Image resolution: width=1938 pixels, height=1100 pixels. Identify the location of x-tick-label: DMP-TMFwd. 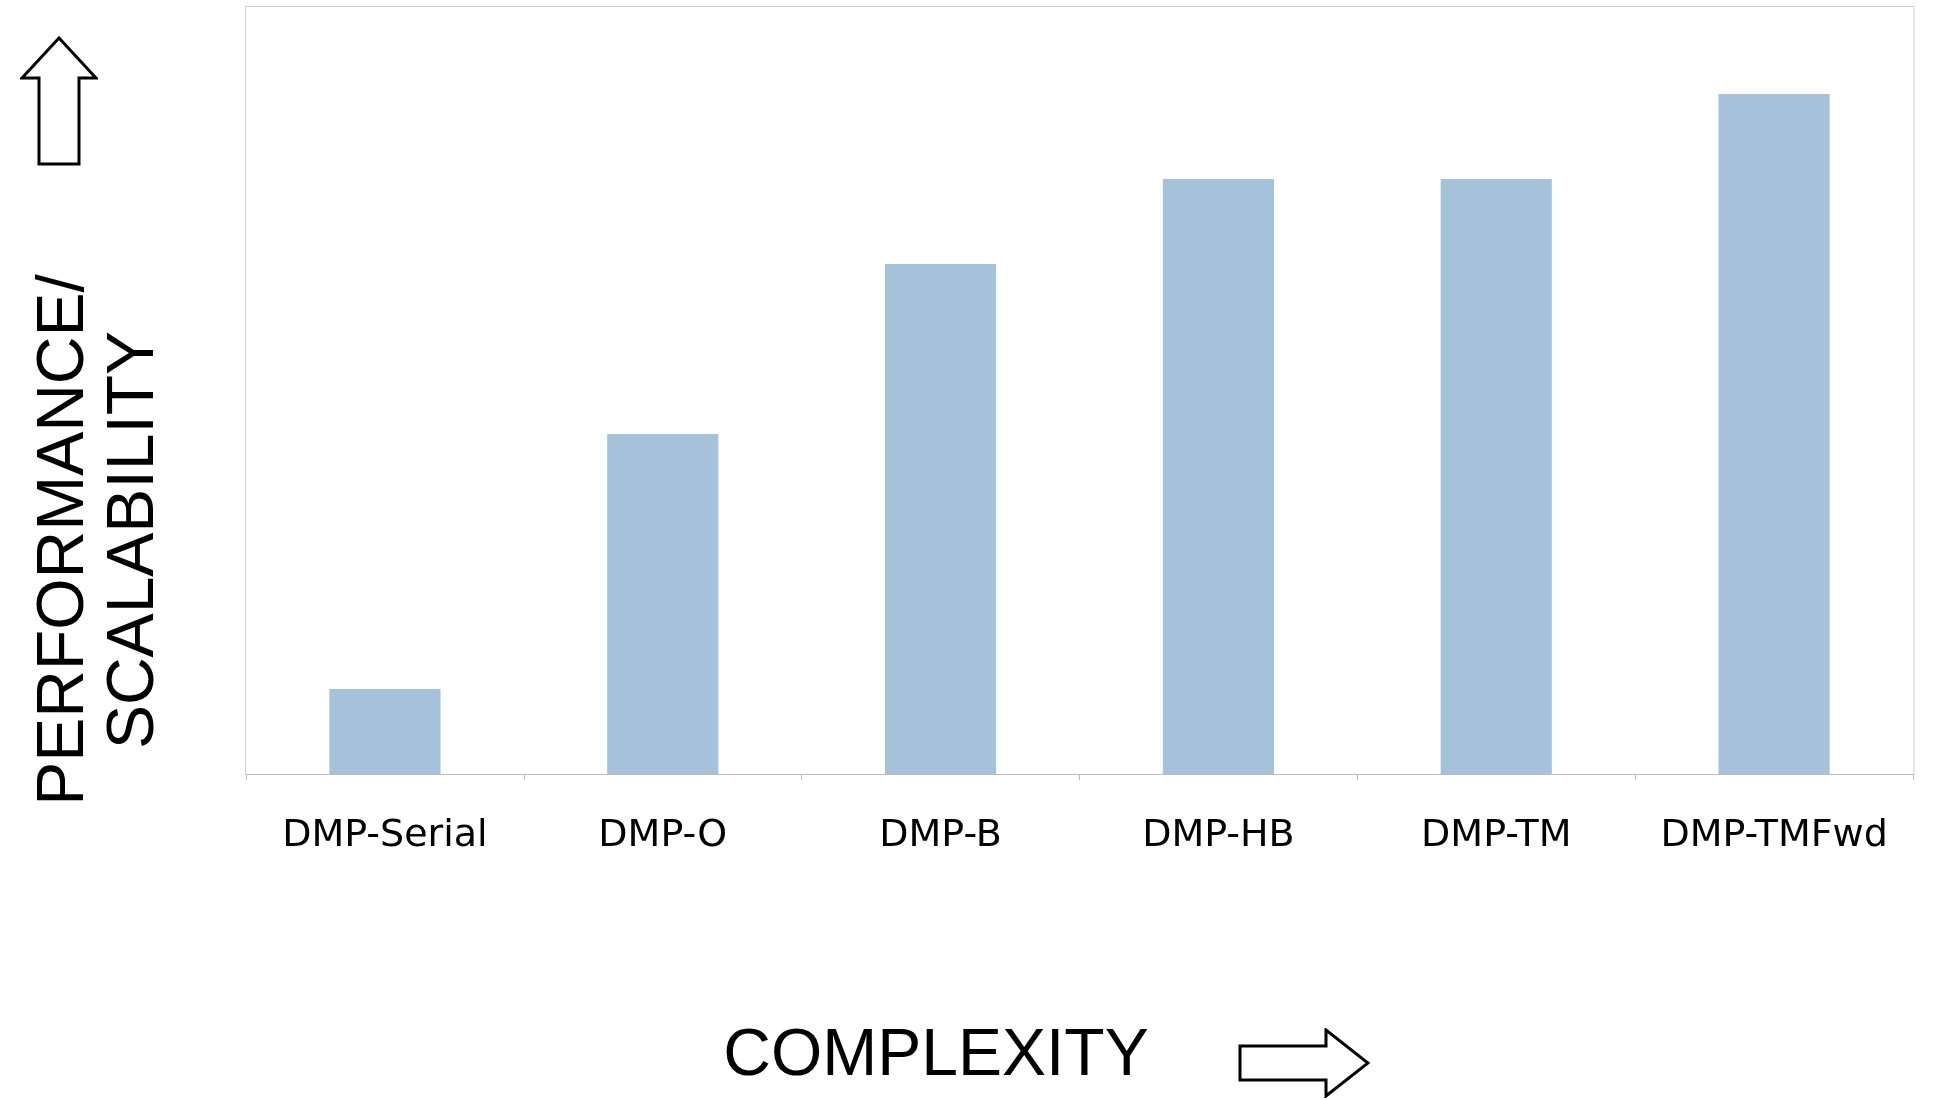
(1774, 833).